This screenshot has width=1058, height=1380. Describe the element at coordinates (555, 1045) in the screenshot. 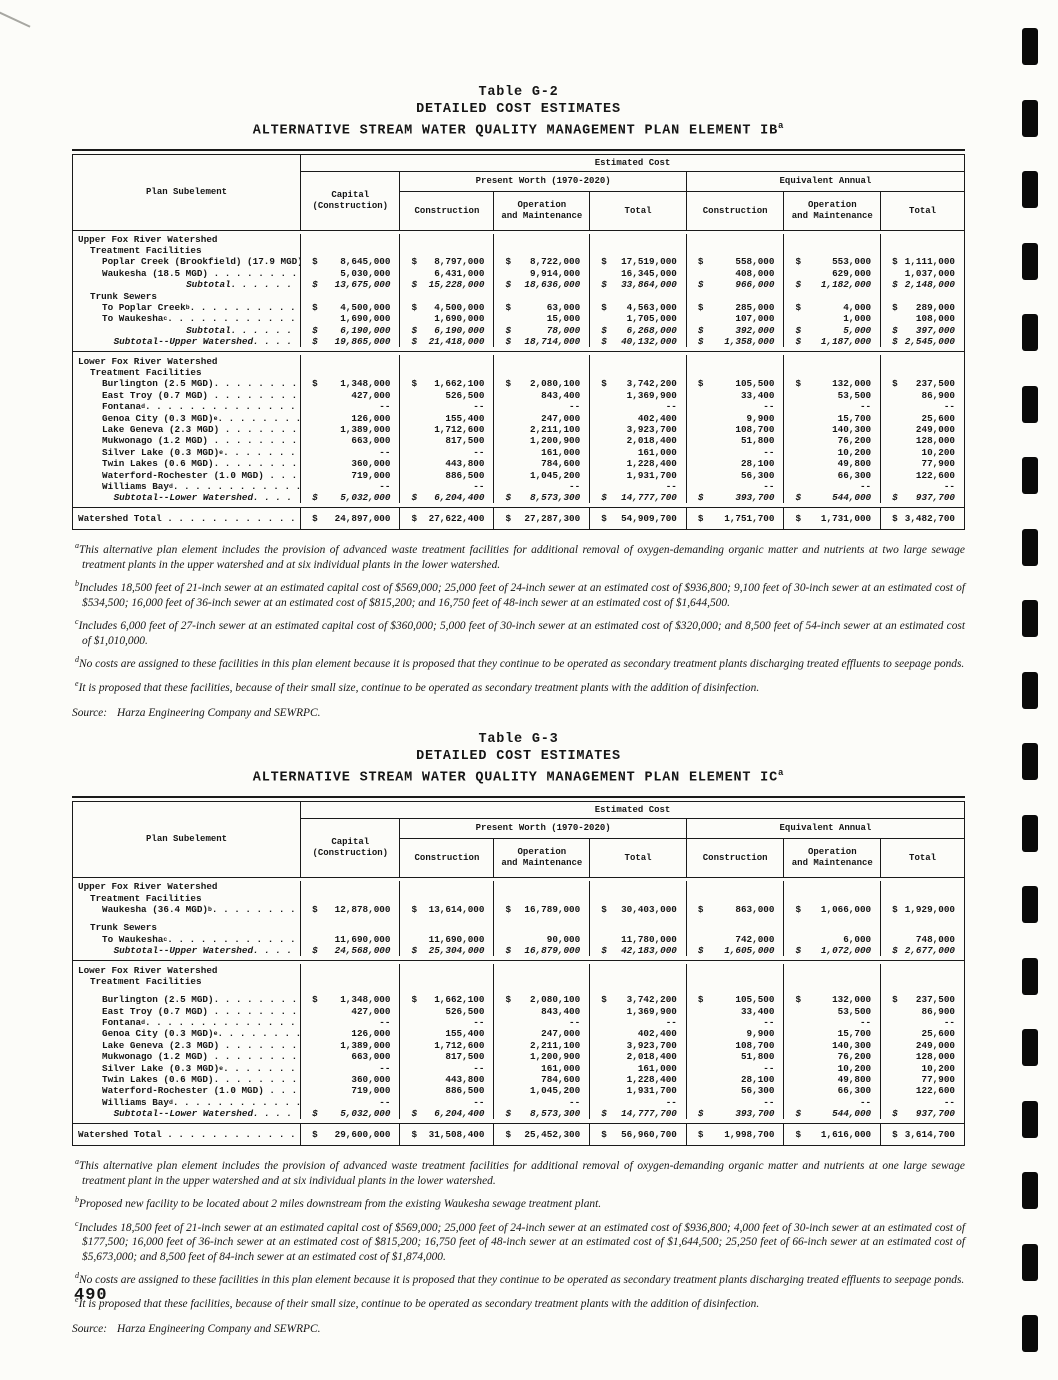

I see `amount: 2,211,100` at that location.